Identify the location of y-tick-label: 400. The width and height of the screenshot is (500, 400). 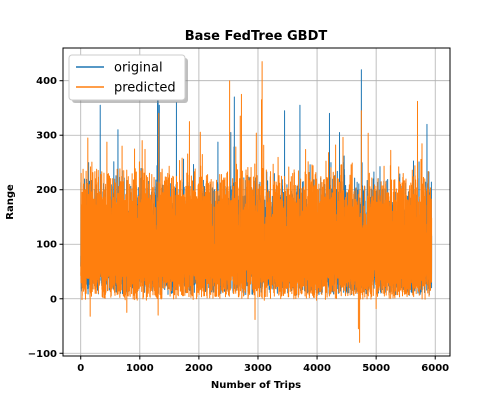
(46, 81).